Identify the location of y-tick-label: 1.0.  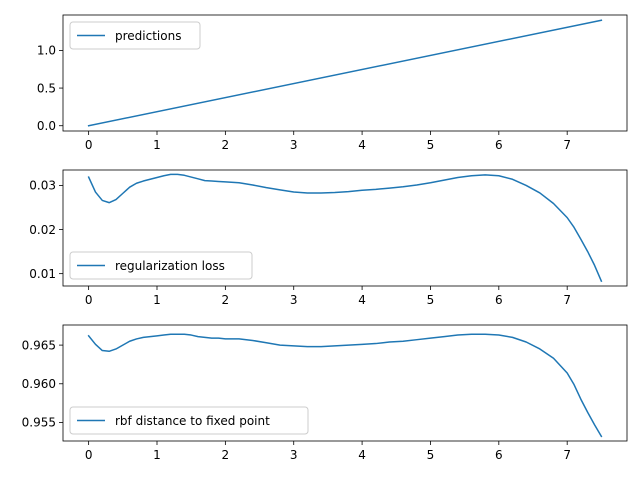
(46, 51).